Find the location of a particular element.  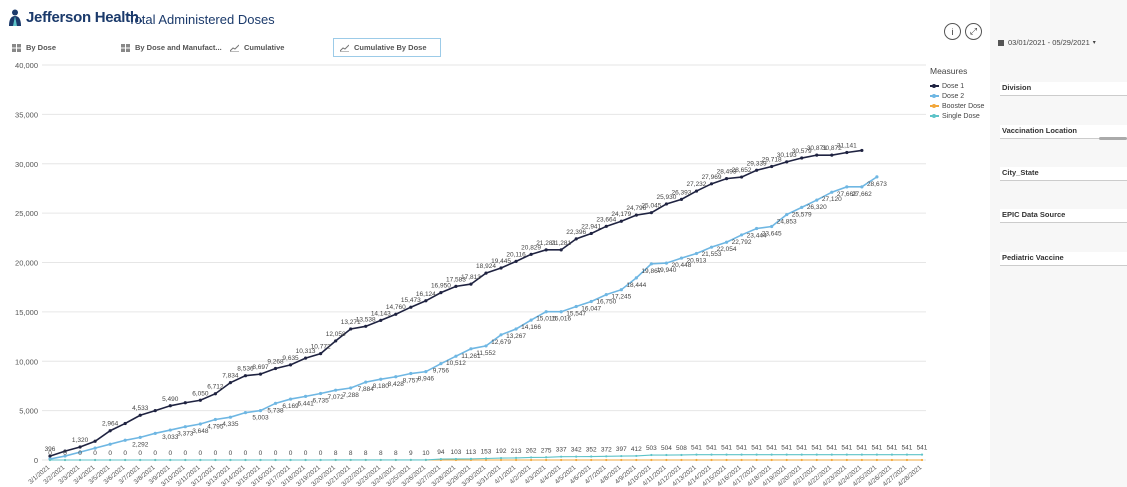

dose-1-data-label: 20,829 is located at coordinates (531, 247).